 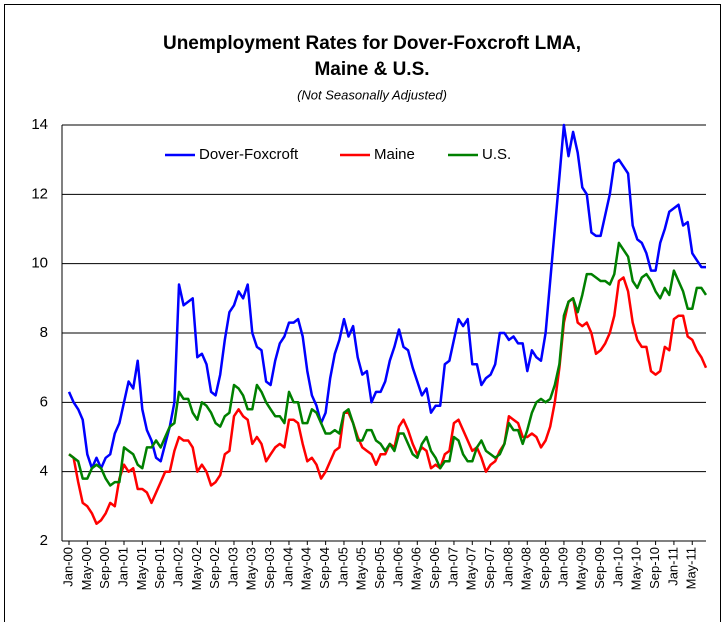 I want to click on y-tick-label: 10, so click(x=39, y=263).